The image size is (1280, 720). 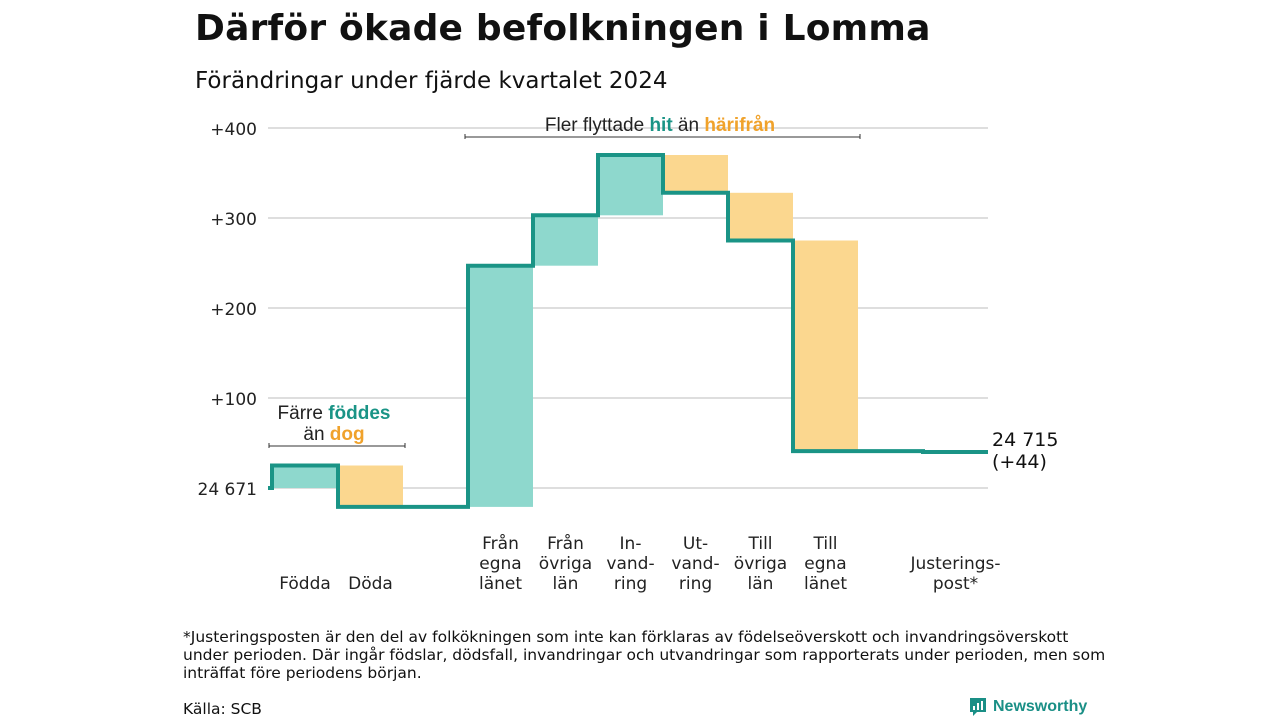 I want to click on annotation-text: Färre föddes, so click(x=334, y=413).